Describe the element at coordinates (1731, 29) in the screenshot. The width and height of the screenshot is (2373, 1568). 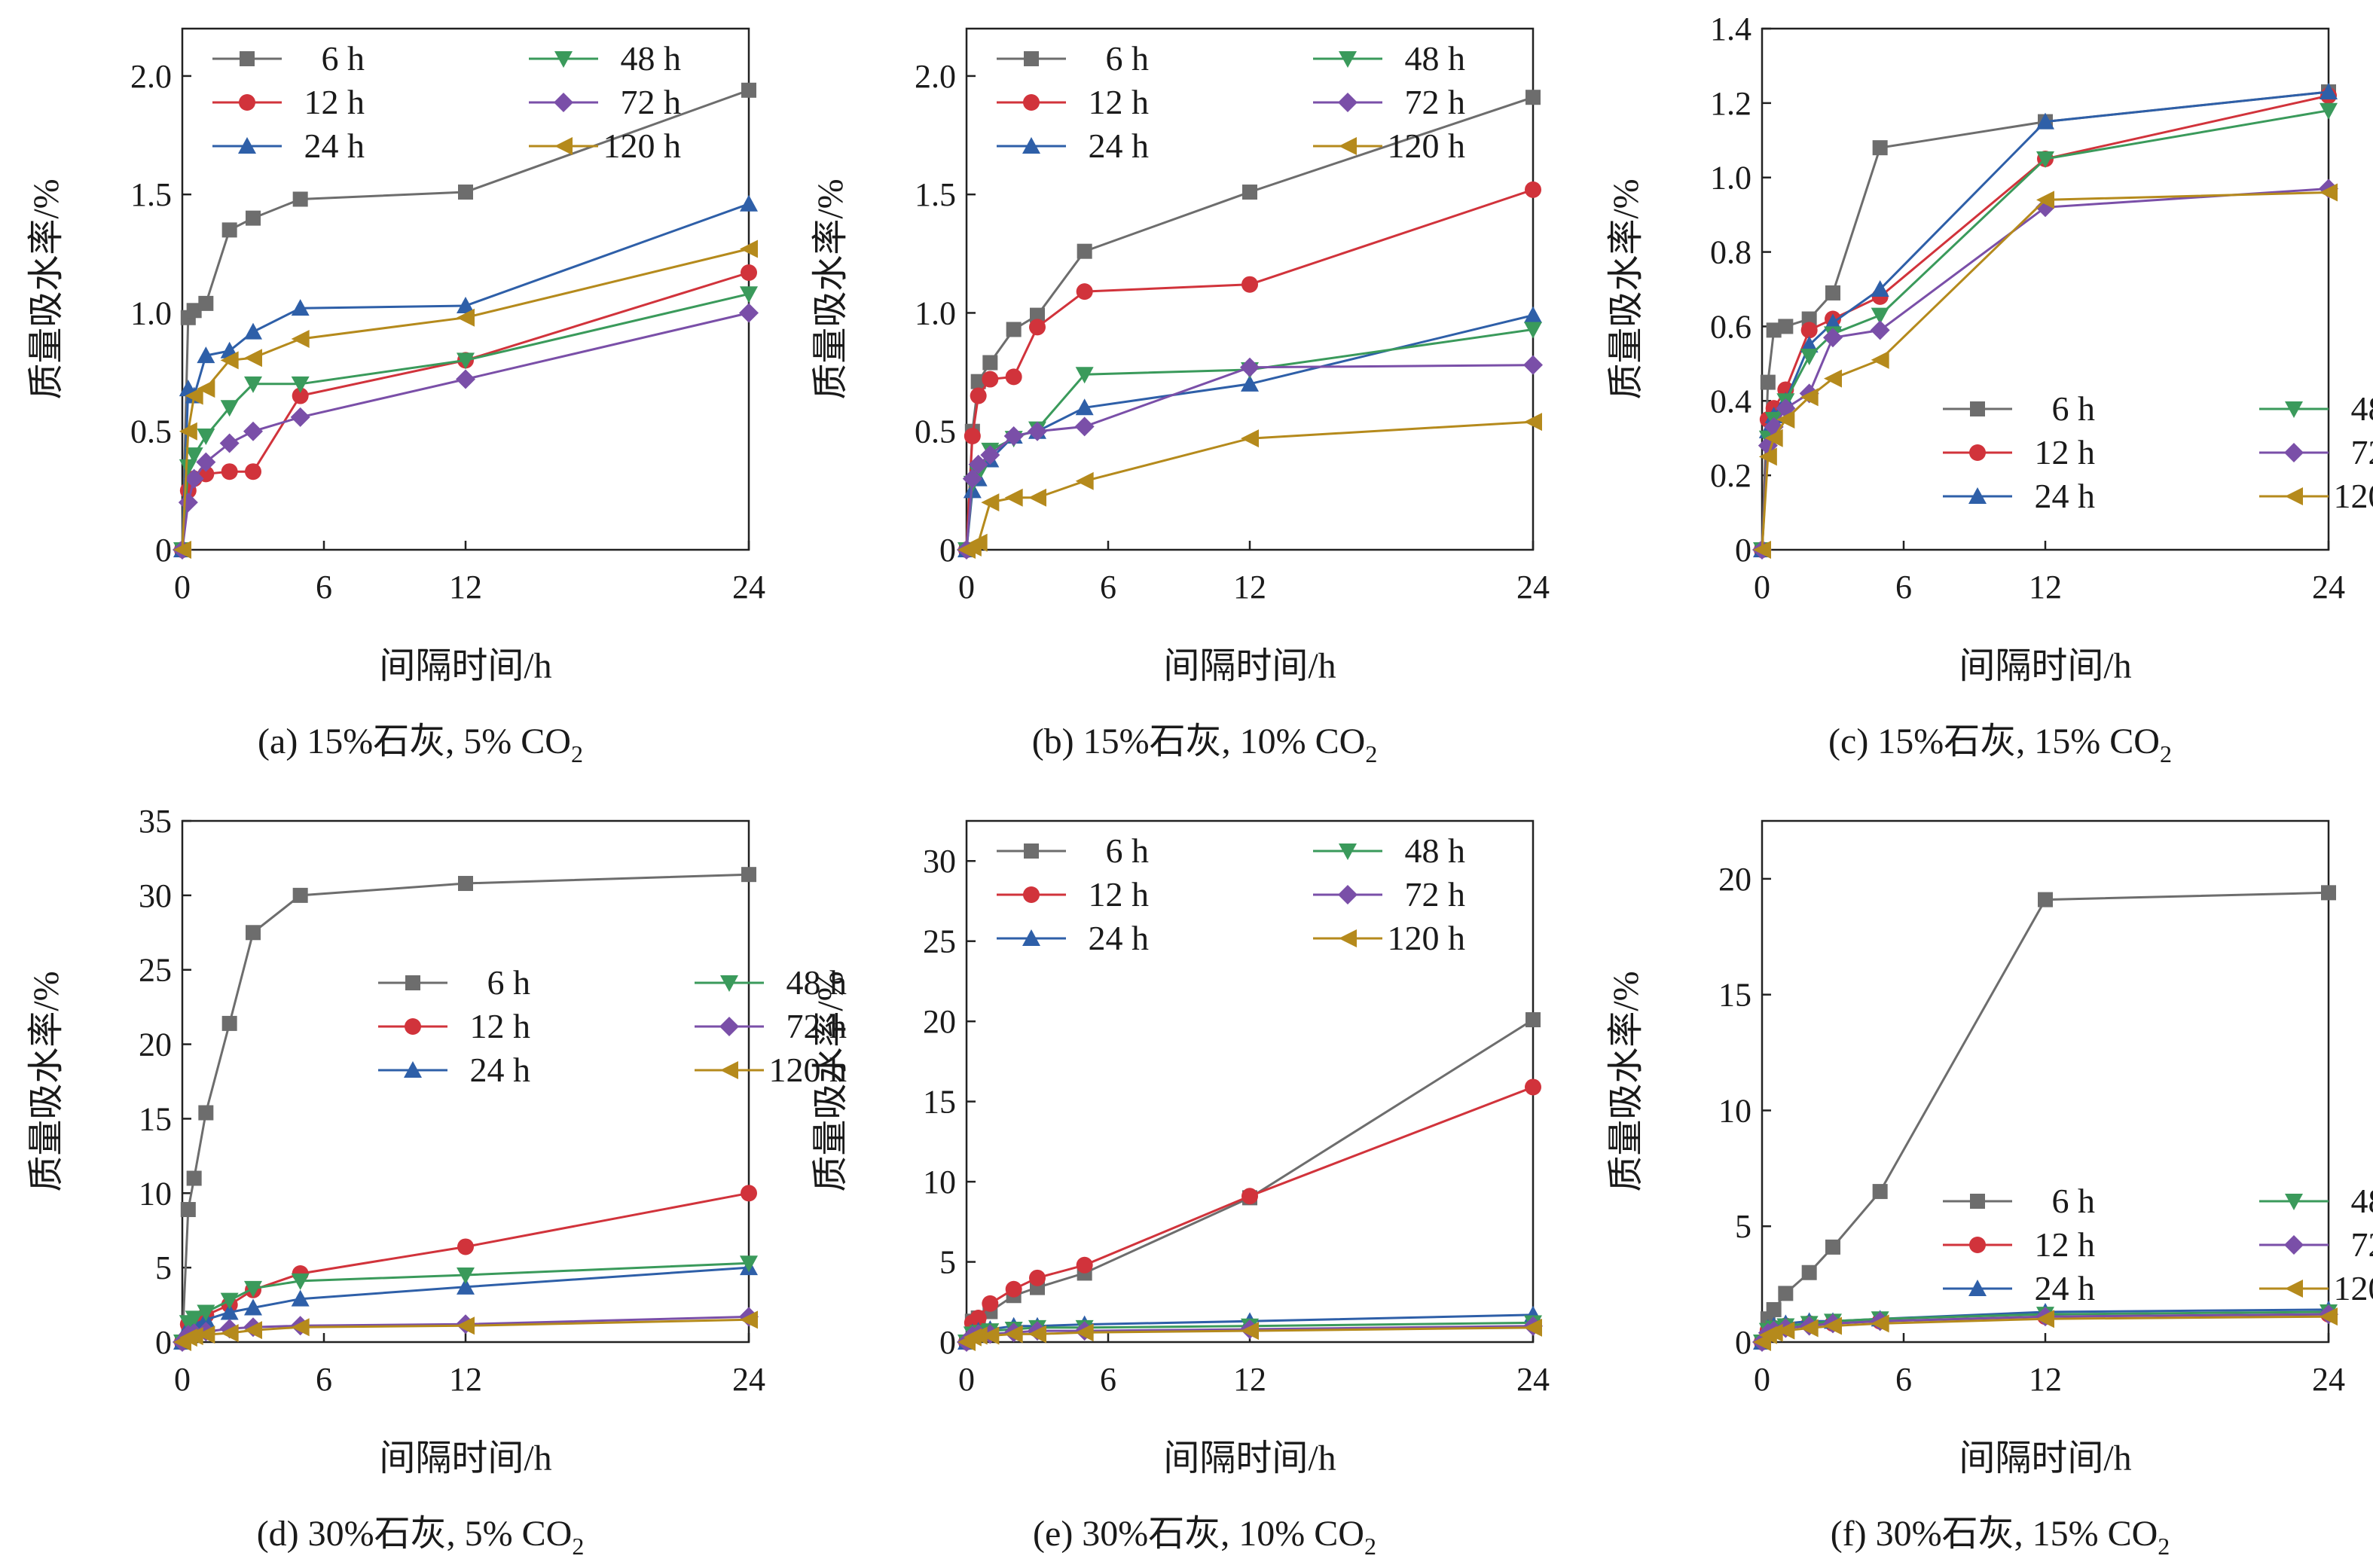
I see `y-tick-label: 1.4` at that location.